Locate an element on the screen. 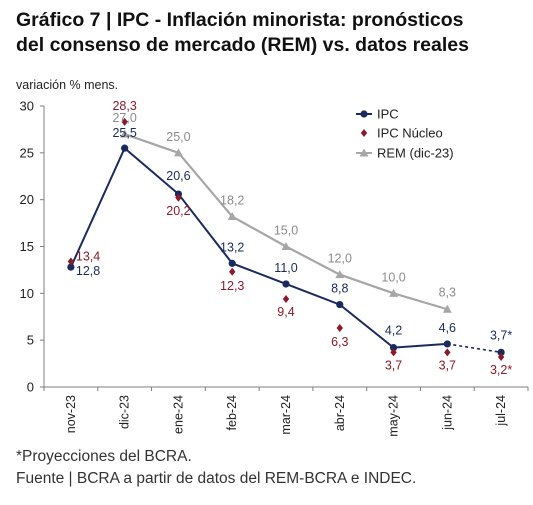 This screenshot has height=505, width=533. x-tick-label: nov-23 is located at coordinates (71, 414).